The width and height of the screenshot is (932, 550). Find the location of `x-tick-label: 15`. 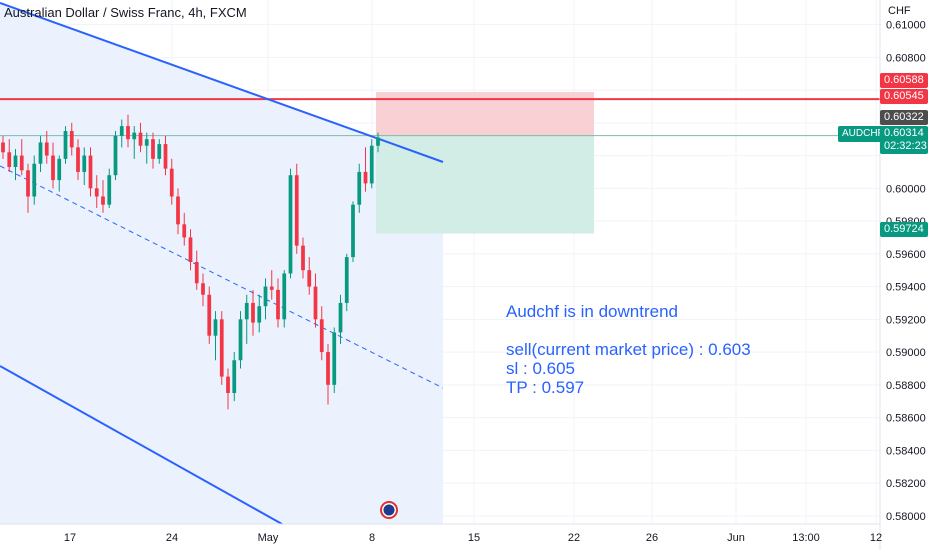

x-tick-label: 15 is located at coordinates (474, 538).